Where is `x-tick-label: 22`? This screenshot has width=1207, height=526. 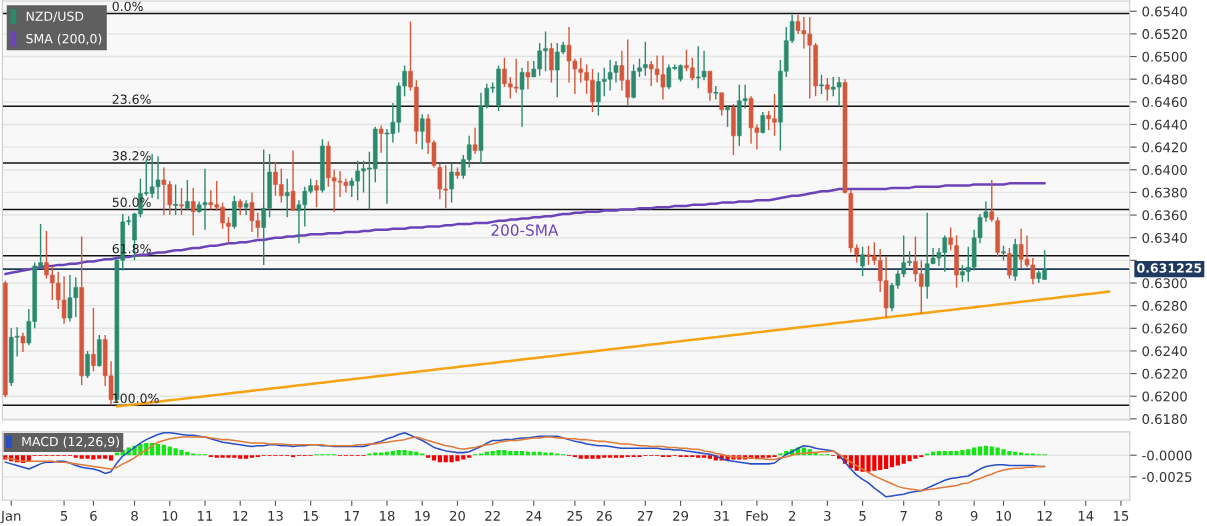 x-tick-label: 22 is located at coordinates (492, 515).